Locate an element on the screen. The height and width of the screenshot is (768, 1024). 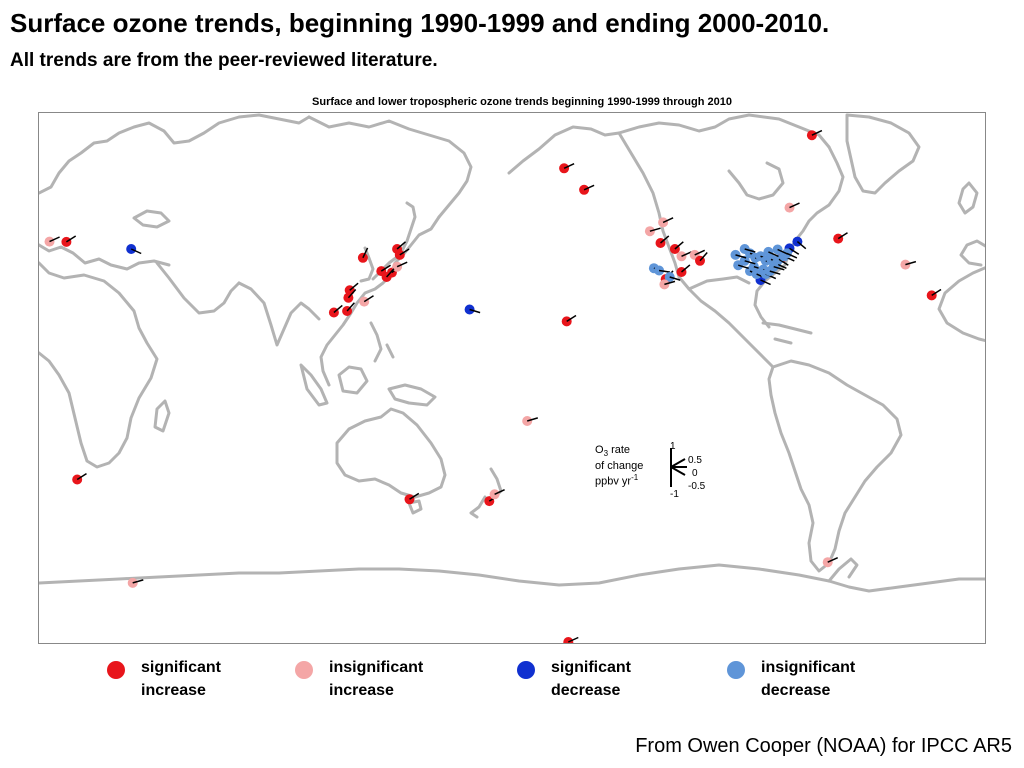
coastline-india is located at coordinates (279, 314).